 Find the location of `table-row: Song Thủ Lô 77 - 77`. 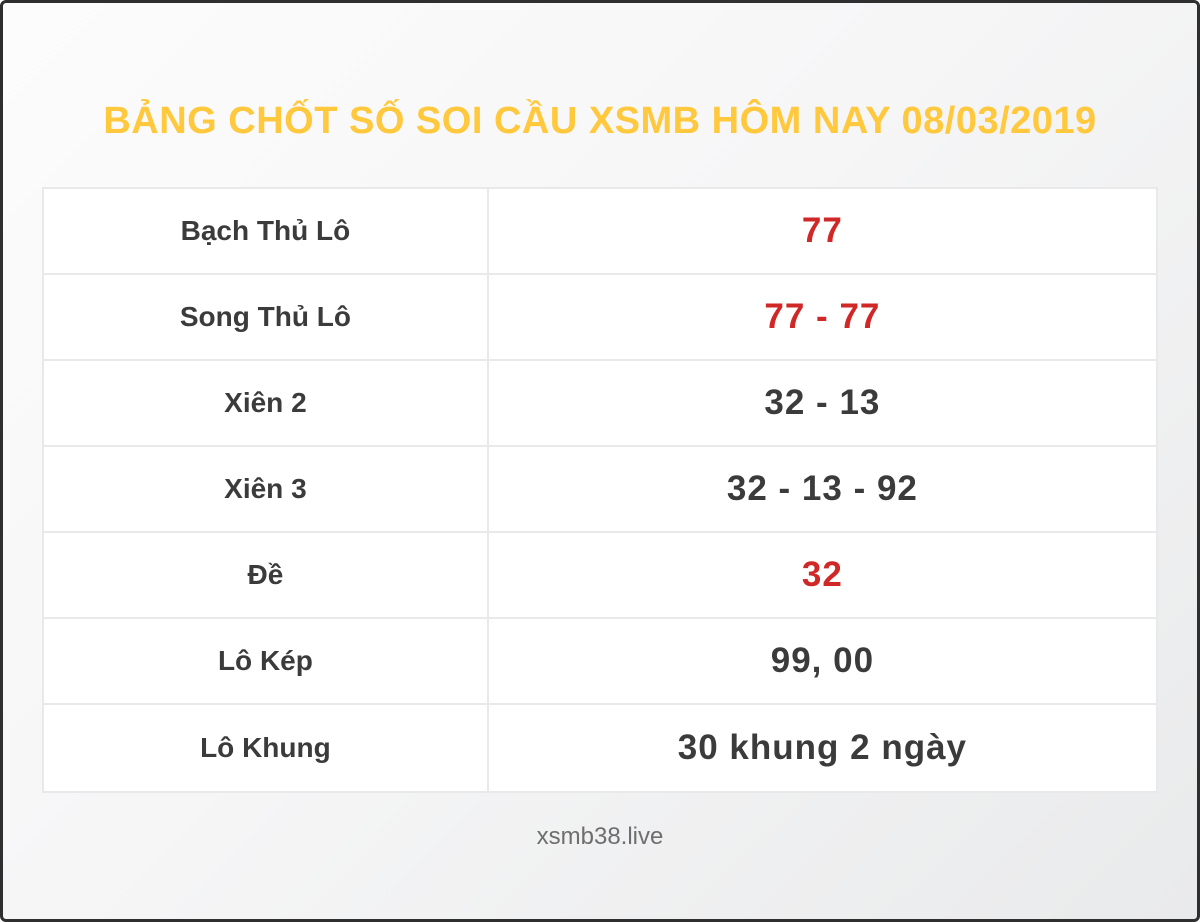

table-row: Song Thủ Lô 77 - 77 is located at coordinates (600, 318).